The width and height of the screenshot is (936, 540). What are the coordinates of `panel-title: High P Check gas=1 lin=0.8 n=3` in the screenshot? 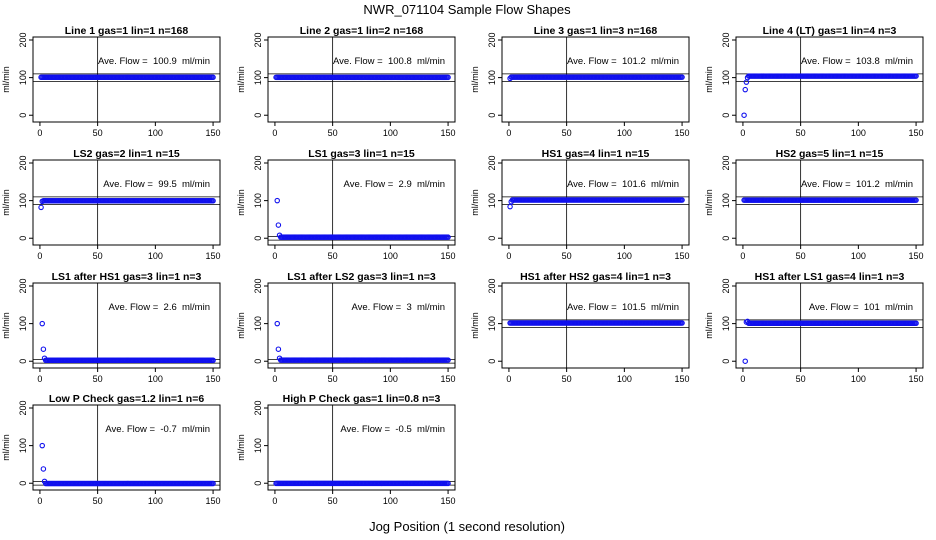 It's located at (362, 399).